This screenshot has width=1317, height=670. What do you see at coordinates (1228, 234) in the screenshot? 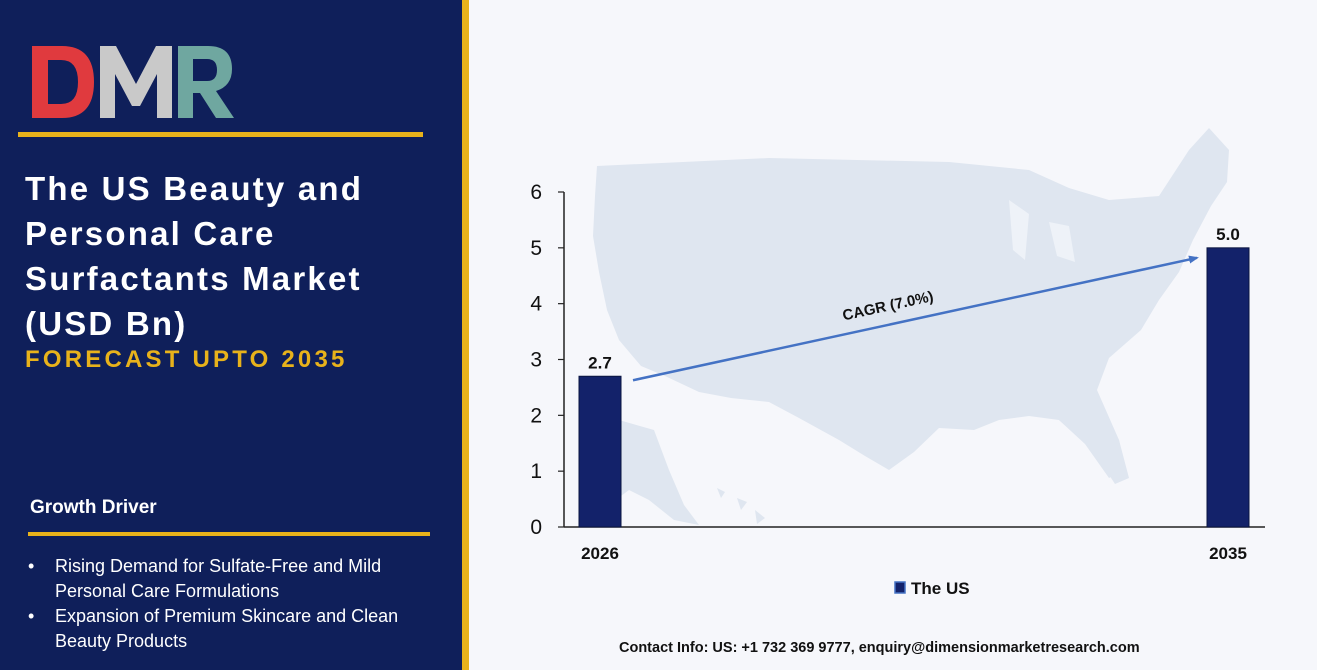
I see `data-label: 5.0` at bounding box center [1228, 234].